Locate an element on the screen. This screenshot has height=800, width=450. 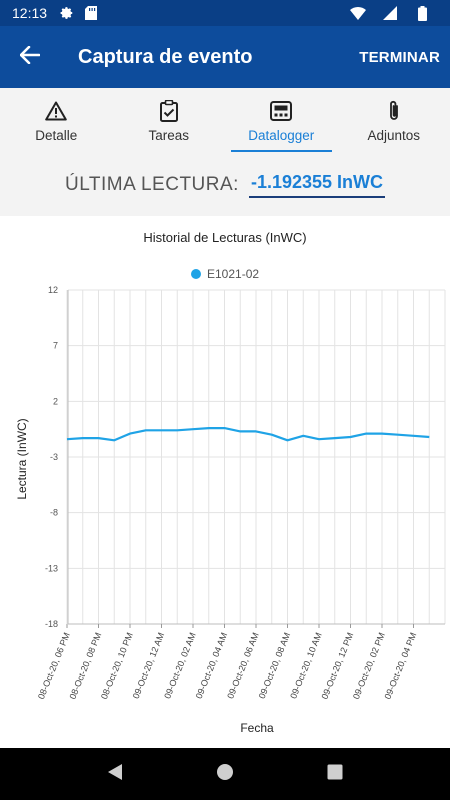
back-button is located at coordinates (30, 57).